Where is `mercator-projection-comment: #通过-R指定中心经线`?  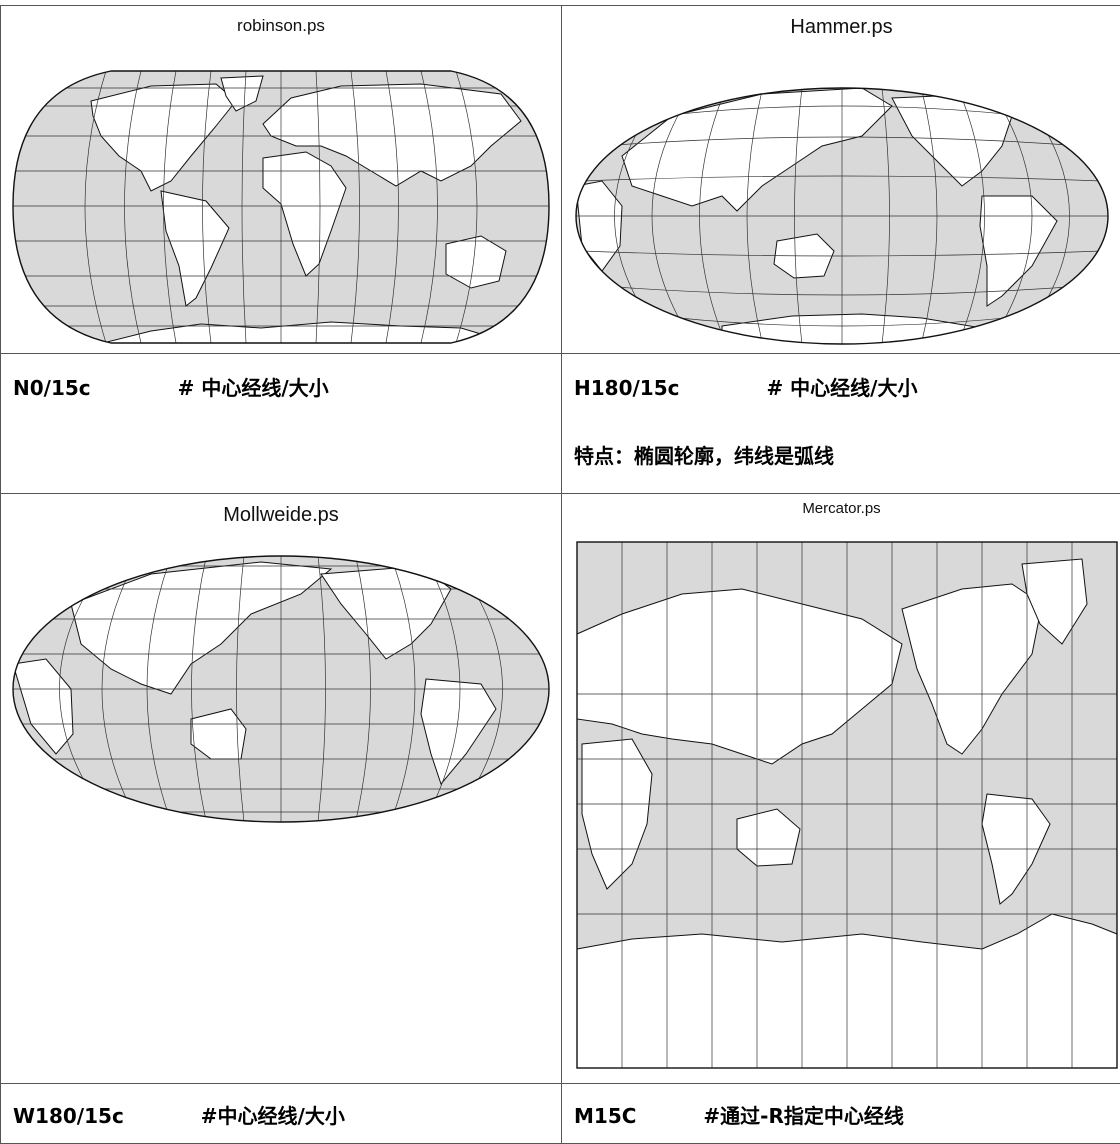
mercator-projection-comment: #通过-R指定中心经线 is located at coordinates (803, 1116).